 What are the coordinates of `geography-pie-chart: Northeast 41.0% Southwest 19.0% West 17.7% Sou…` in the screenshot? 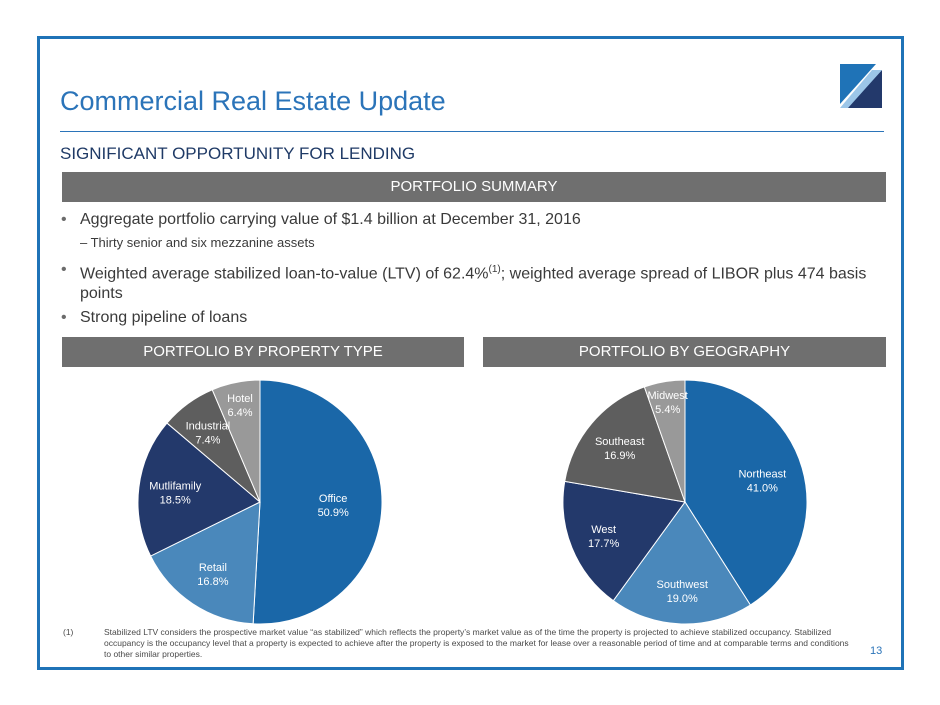 It's located at (685, 502).